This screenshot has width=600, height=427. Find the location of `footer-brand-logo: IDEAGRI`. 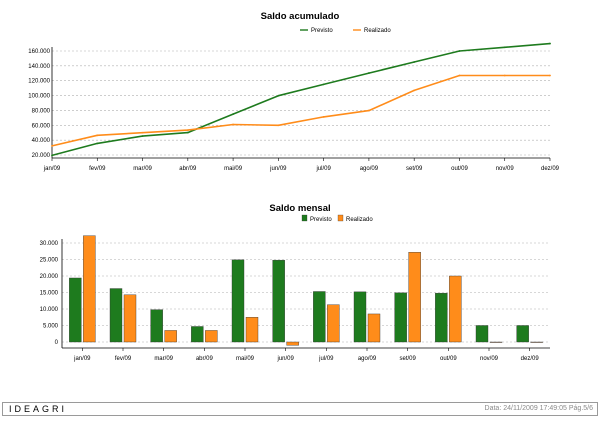

footer-brand-logo: IDEAGRI is located at coordinates (38, 409).